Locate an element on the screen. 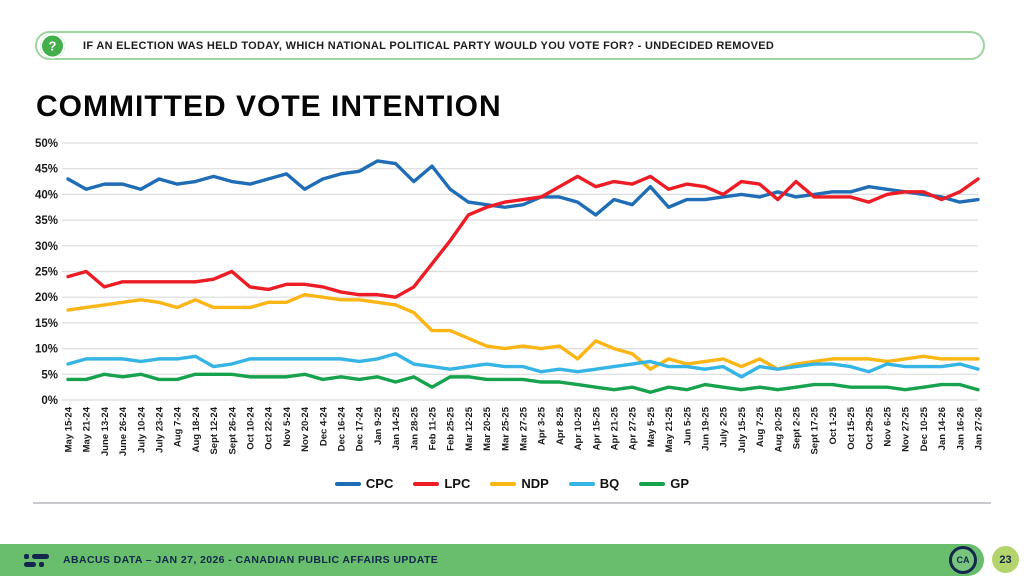 The height and width of the screenshot is (576, 1024). x-axis-tick-label: Nov 6-25 is located at coordinates (888, 426).